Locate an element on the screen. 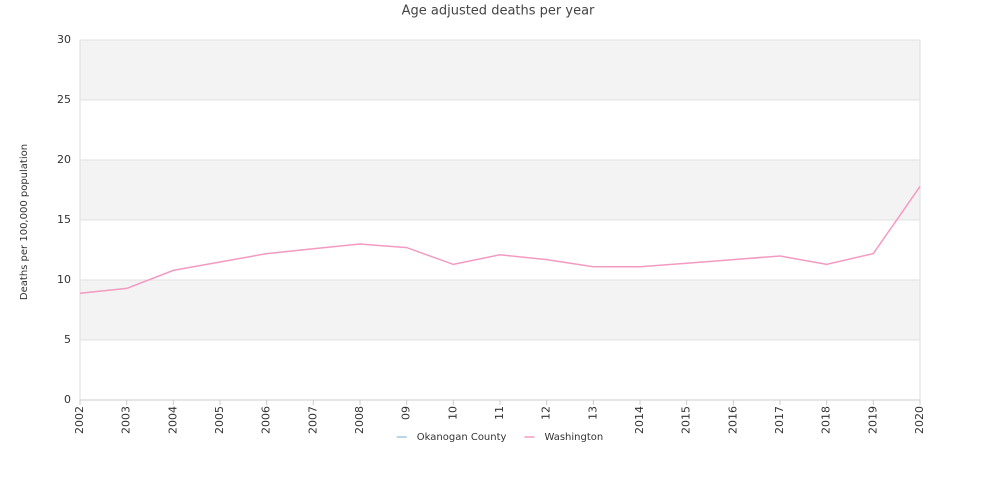 This screenshot has height=500, width=1000. x-tick-label: 2004 is located at coordinates (172, 420).